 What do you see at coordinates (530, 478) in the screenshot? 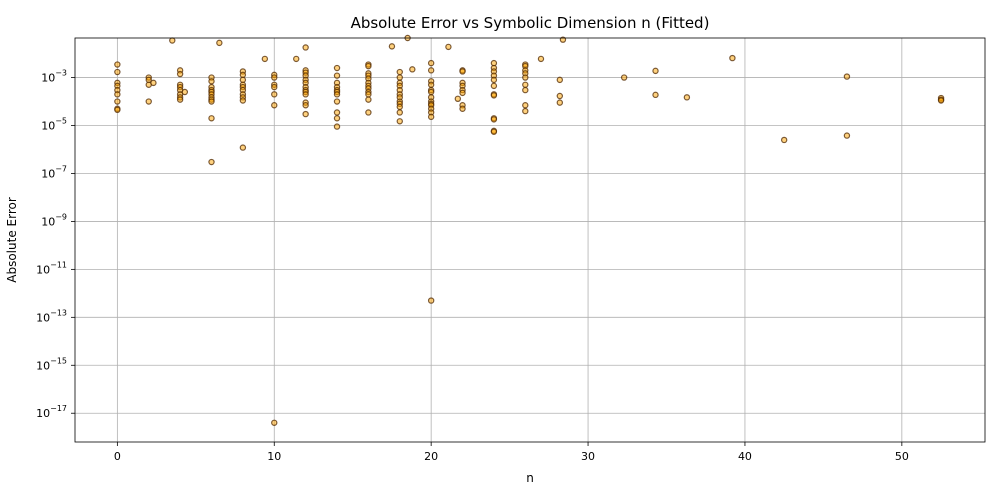
I see `x-axis-label: n` at bounding box center [530, 478].